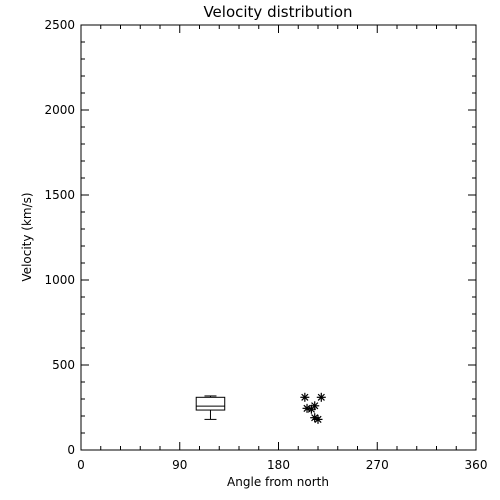 The width and height of the screenshot is (500, 500). What do you see at coordinates (476, 465) in the screenshot?
I see `x-tick-label: 360` at bounding box center [476, 465].